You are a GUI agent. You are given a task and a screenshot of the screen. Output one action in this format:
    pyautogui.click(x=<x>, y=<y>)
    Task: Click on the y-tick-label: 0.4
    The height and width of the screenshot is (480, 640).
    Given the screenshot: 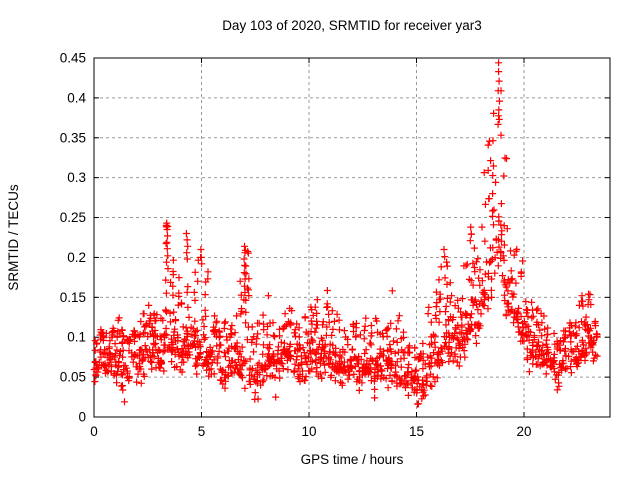 What is the action you would take?
    pyautogui.click(x=76, y=97)
    